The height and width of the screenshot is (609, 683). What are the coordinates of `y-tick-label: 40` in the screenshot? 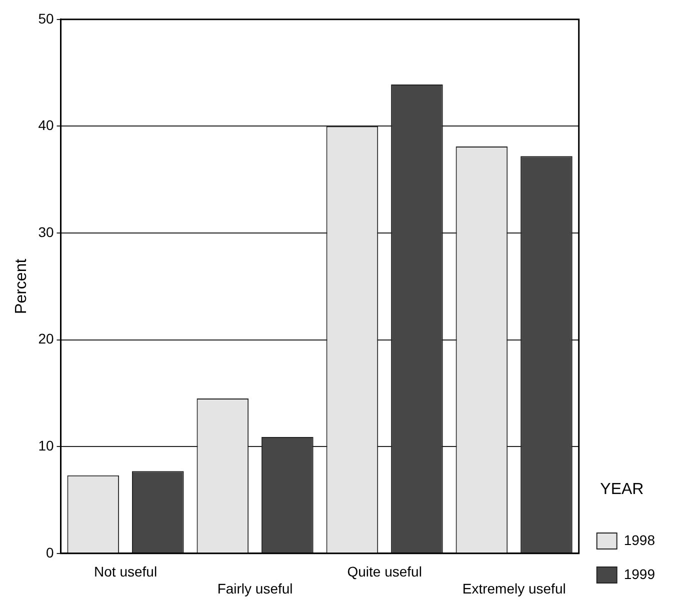 It's located at (46, 125).